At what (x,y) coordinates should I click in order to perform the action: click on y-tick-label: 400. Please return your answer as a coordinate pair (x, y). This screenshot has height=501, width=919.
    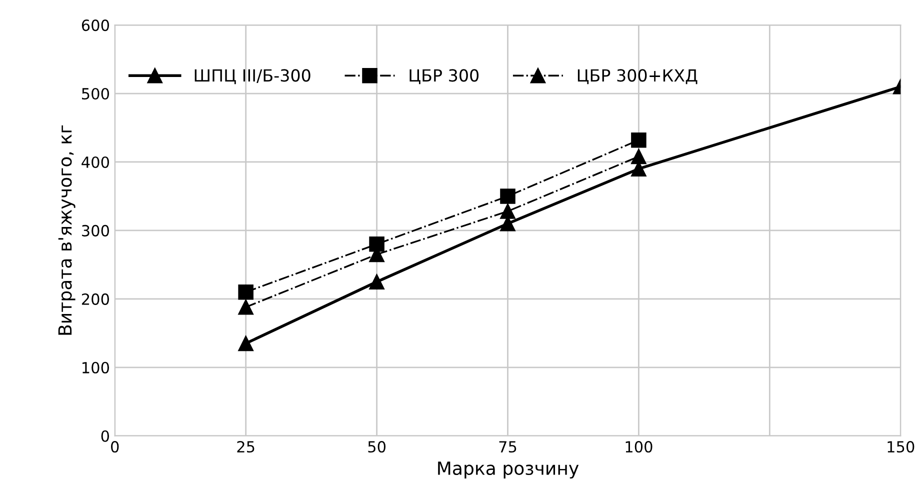
    Looking at the image, I should click on (95, 162).